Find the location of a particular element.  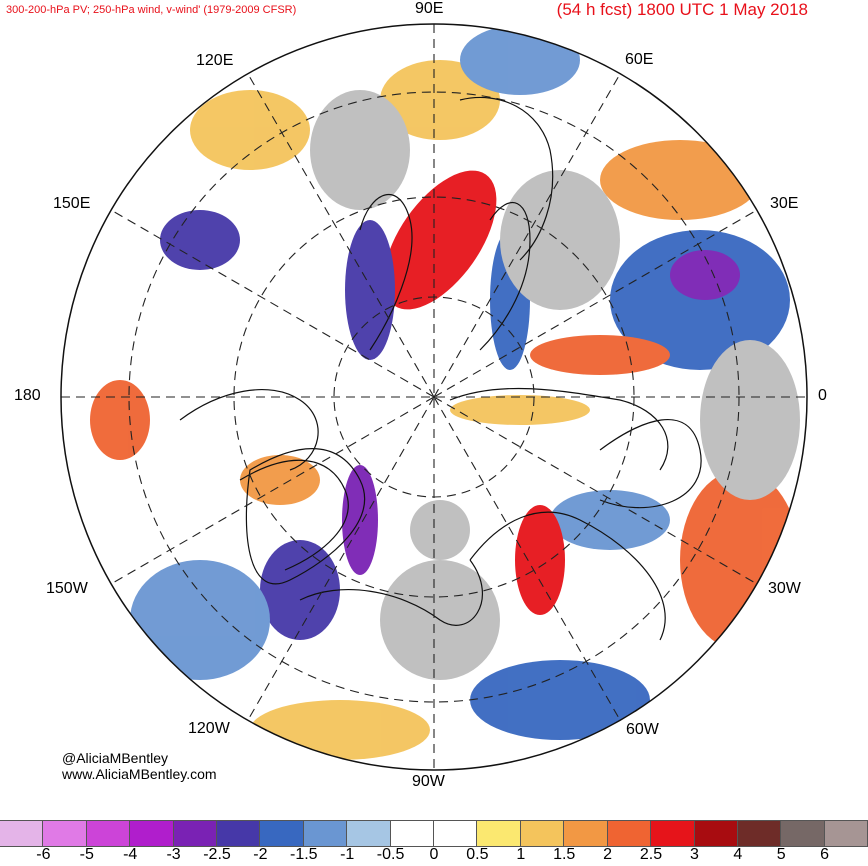

lon-label-150w: 150W is located at coordinates (67, 588).